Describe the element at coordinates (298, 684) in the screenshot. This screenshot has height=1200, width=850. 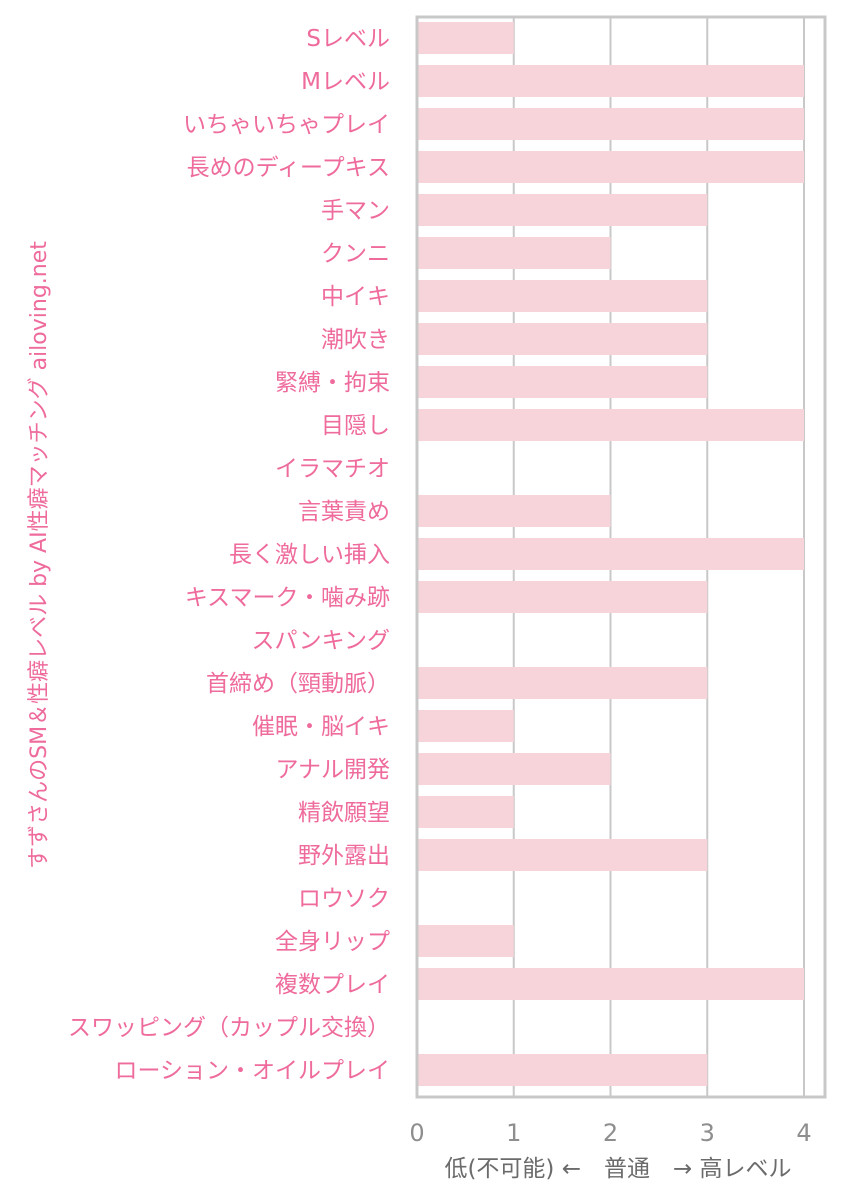
I see `category-label: 首締め（頸動脈）` at that location.